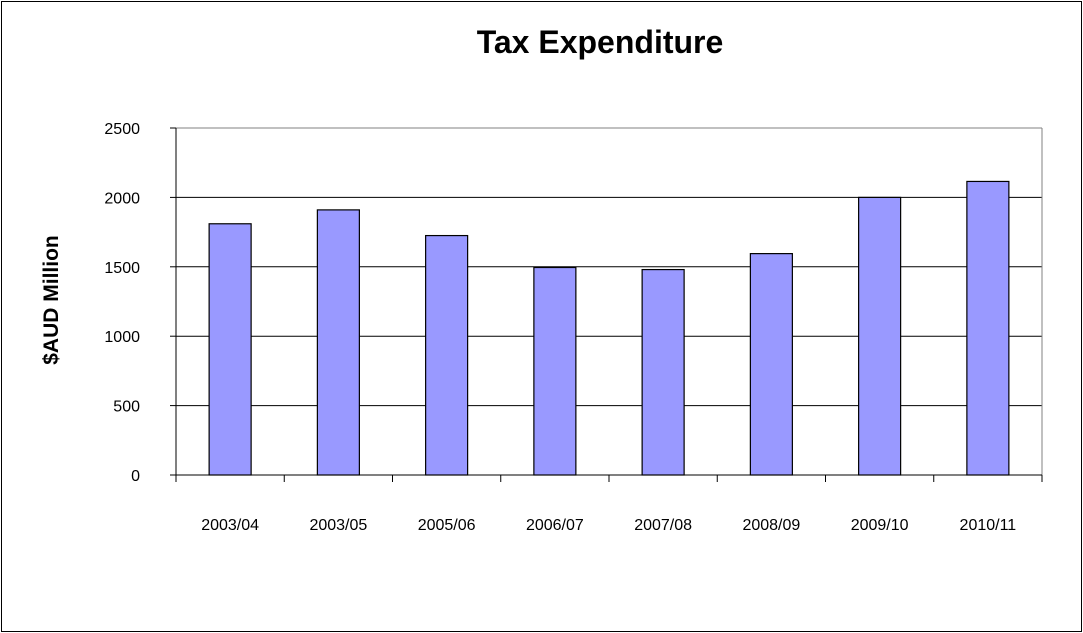 Image resolution: width=1083 pixels, height=633 pixels. Describe the element at coordinates (122, 337) in the screenshot. I see `y-tick-label: 1000` at that location.